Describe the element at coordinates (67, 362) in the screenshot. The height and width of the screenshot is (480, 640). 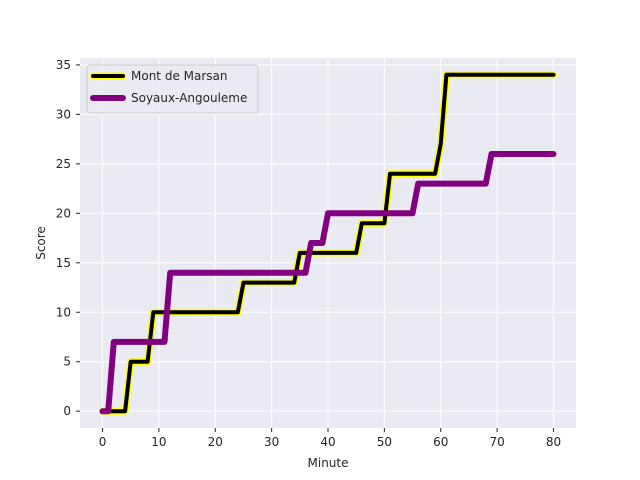
I see `y-tick-label: 5` at that location.